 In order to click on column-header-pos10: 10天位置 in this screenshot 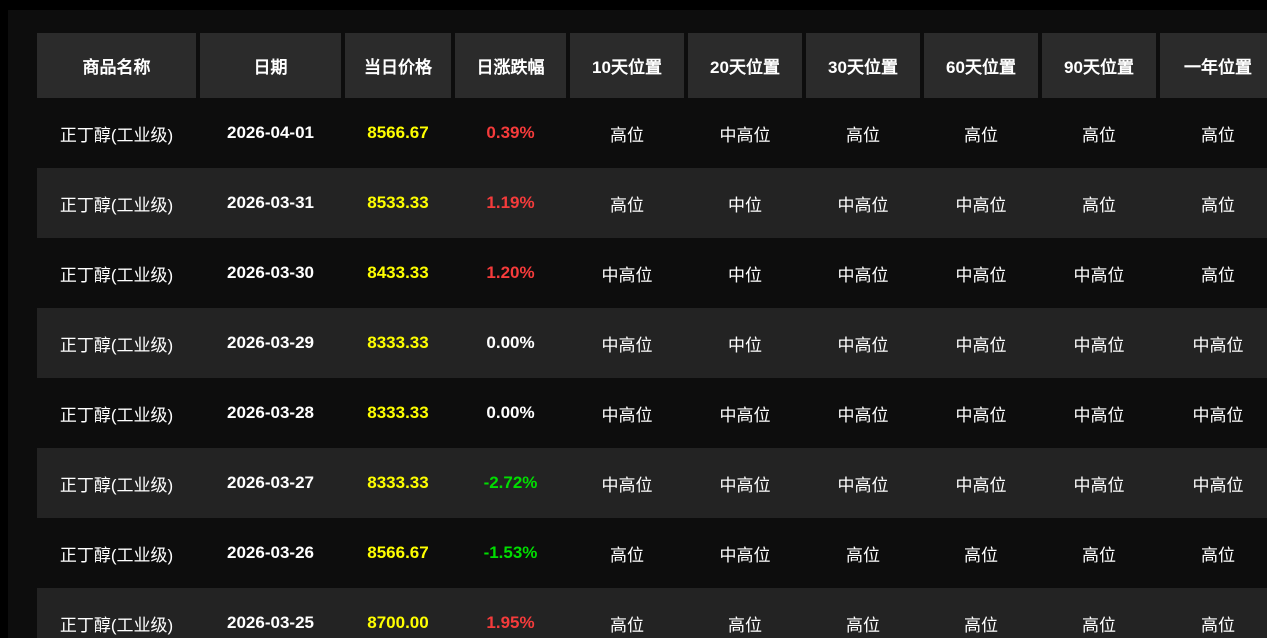, I will do `click(627, 65)`.